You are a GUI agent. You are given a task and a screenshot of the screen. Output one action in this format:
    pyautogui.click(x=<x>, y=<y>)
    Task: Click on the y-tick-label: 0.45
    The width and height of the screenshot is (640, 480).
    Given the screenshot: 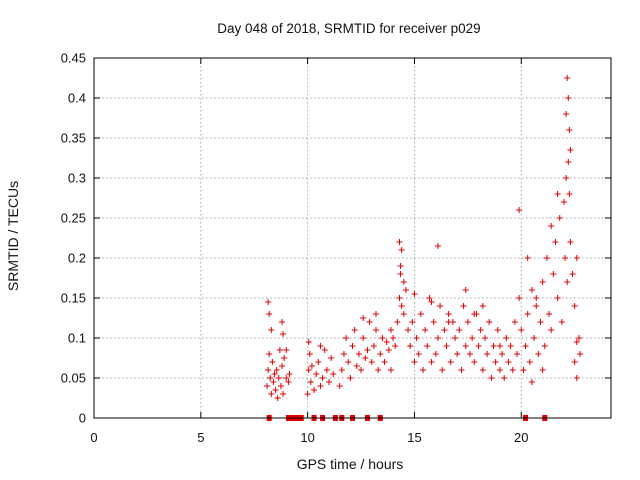 What is the action you would take?
    pyautogui.click(x=73, y=58)
    